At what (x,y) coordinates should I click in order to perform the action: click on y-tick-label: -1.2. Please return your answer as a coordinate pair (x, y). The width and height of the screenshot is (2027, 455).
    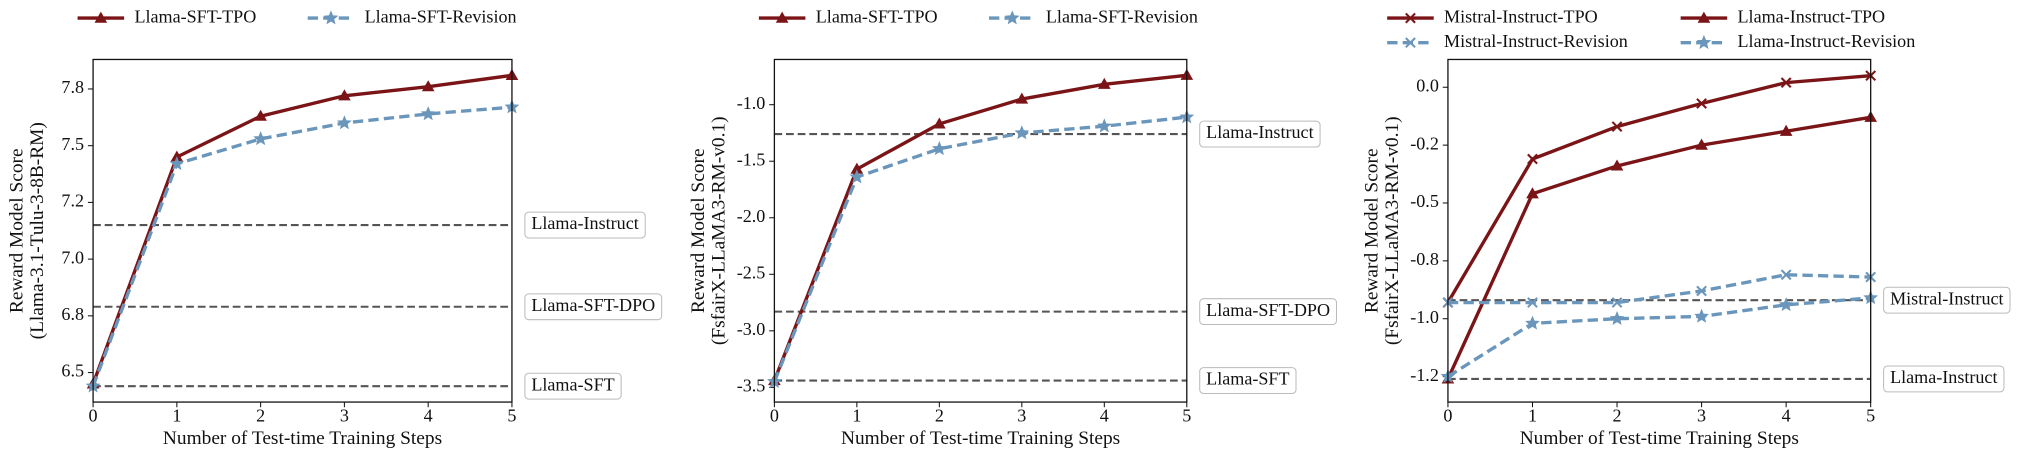
    Looking at the image, I should click on (1424, 375).